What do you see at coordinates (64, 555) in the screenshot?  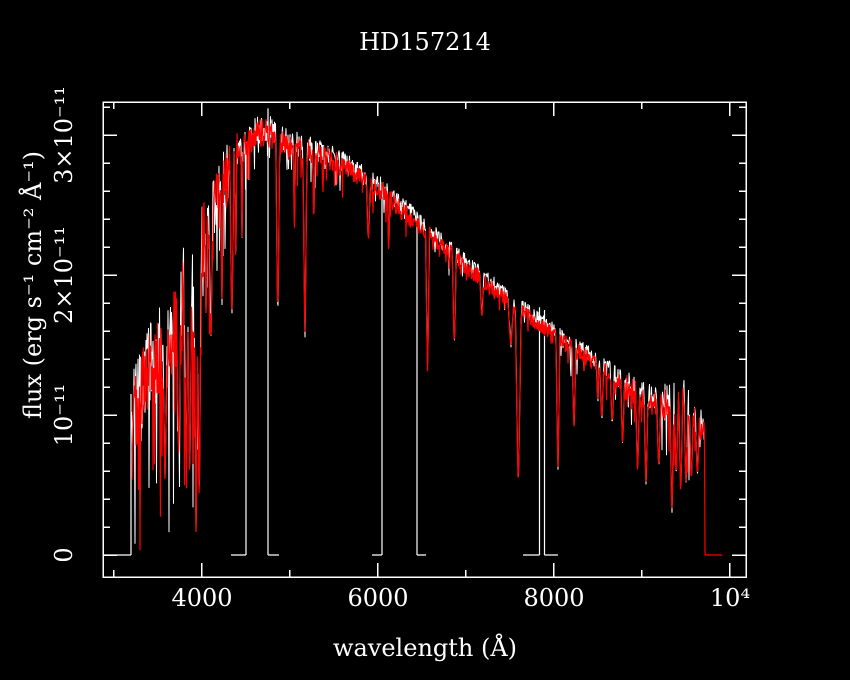 I see `y-tick-label: 0` at bounding box center [64, 555].